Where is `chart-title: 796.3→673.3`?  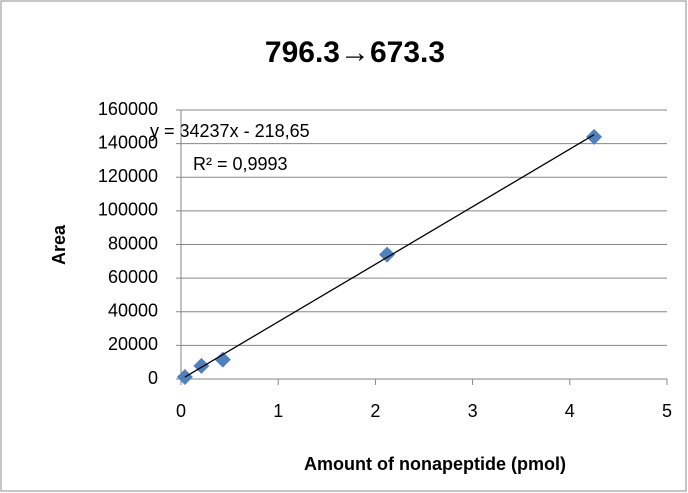 chart-title: 796.3→673.3 is located at coordinates (355, 52).